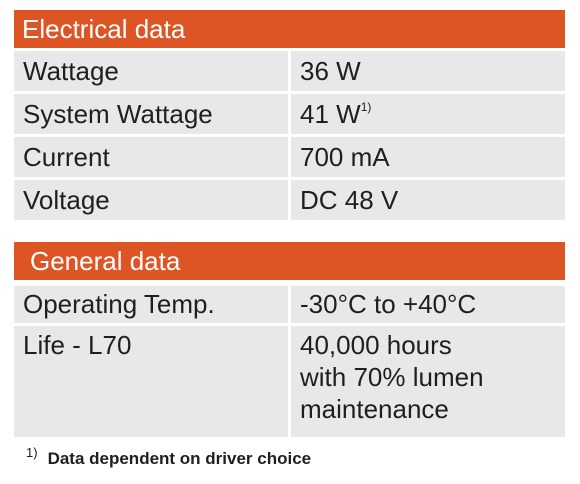 This screenshot has width=580, height=484. I want to click on table-row: Voltage DC 48 V, so click(289, 200).